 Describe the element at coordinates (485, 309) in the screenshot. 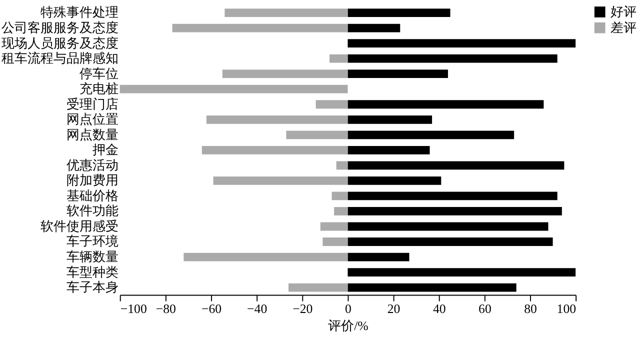

I see `x-tick-label: 60` at that location.